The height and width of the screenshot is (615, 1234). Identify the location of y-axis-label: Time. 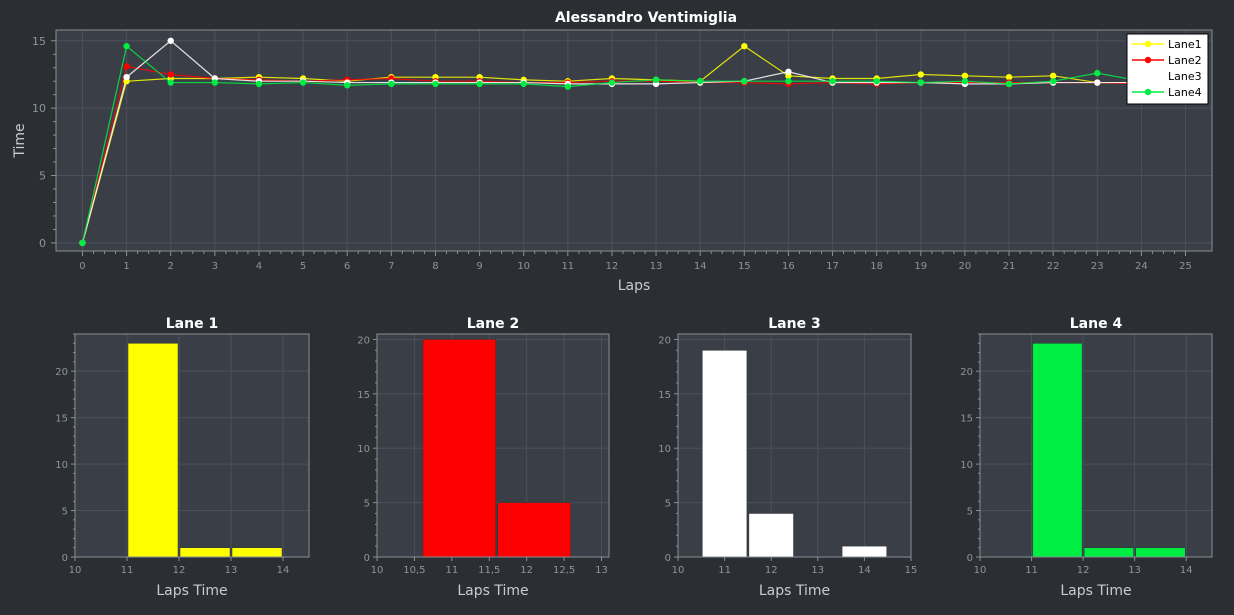
(20, 140).